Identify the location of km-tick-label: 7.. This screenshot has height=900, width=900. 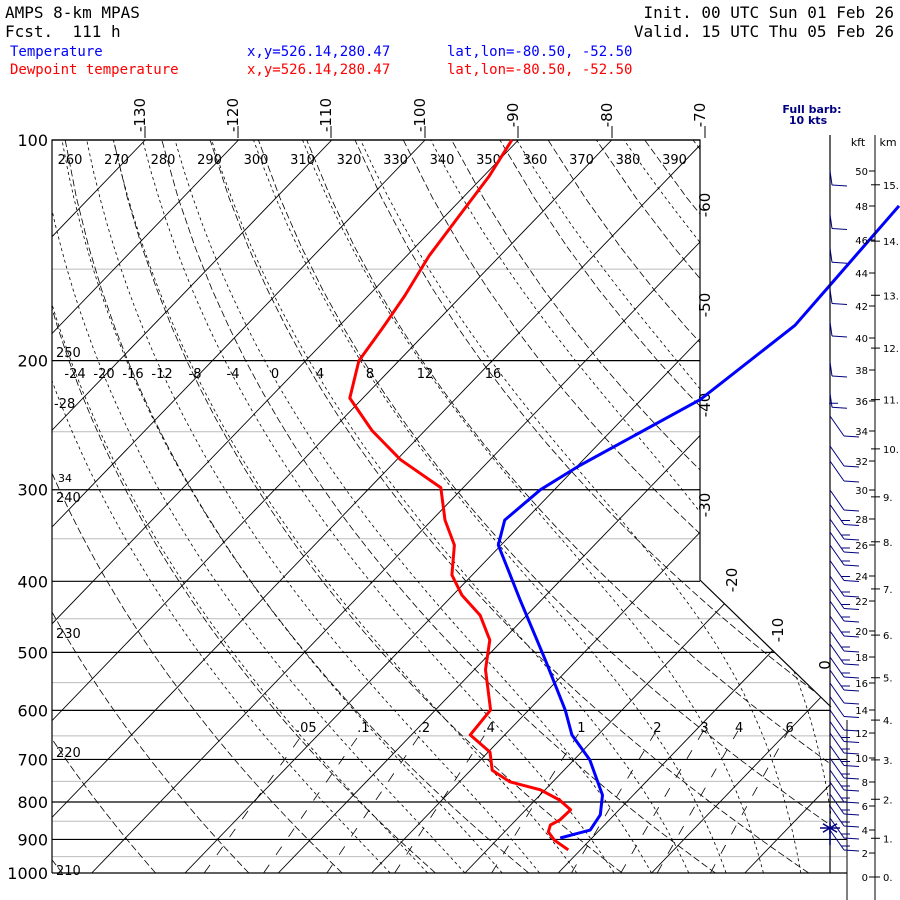
(888, 590).